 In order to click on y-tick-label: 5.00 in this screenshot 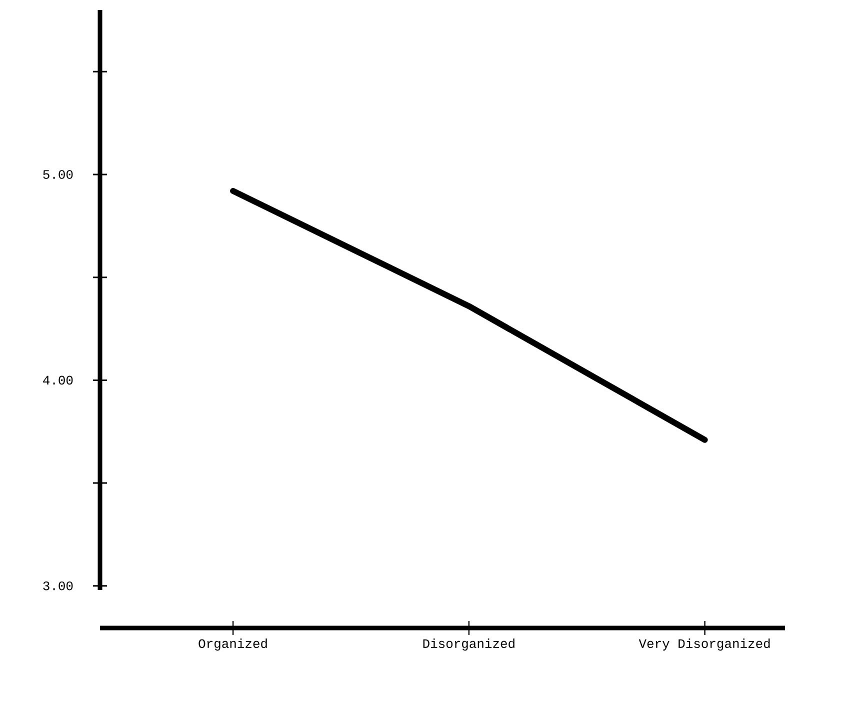, I will do `click(58, 174)`.